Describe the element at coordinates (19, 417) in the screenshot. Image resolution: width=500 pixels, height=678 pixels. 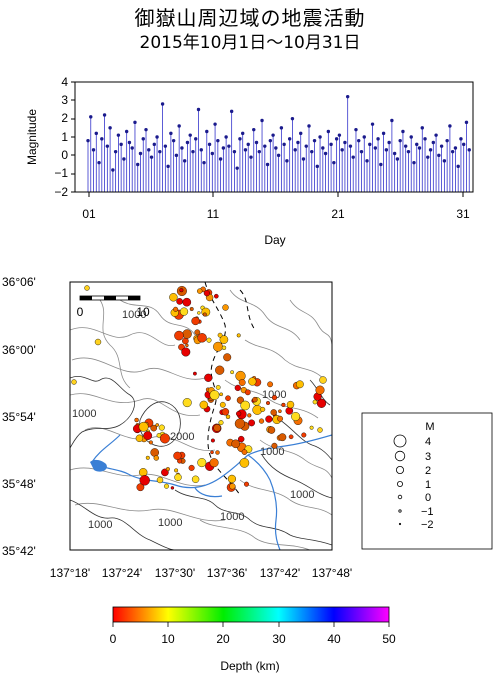
I see `lat-label: 35°54'` at that location.